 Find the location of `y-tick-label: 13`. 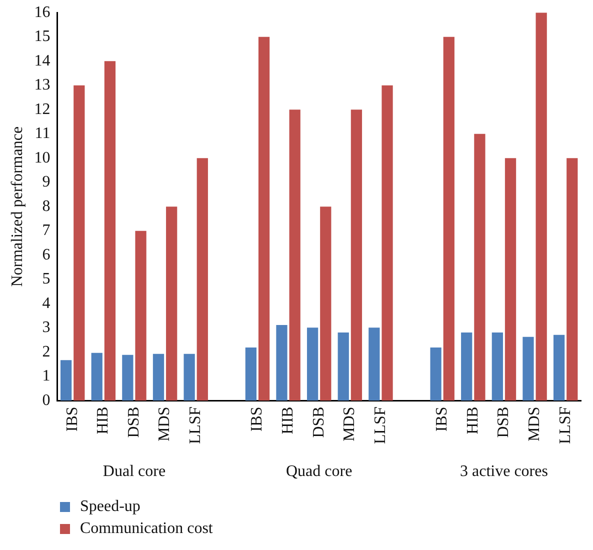

y-tick-label: 13 is located at coordinates (42, 85).